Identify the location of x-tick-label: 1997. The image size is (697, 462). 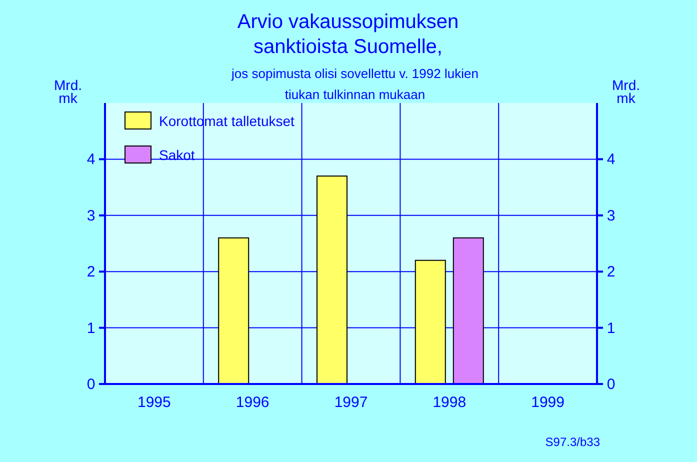
(351, 402).